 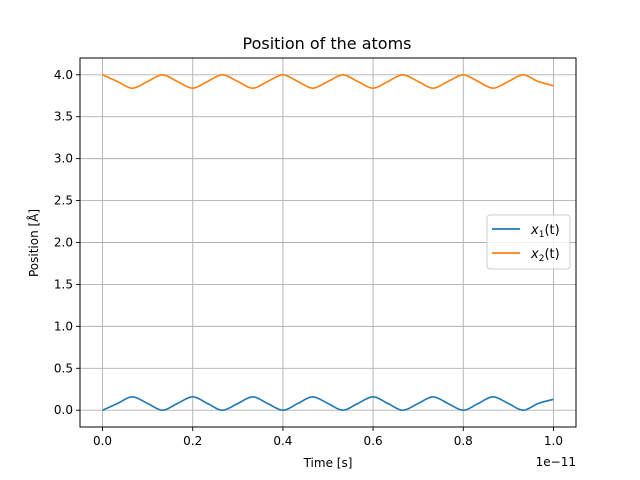 What do you see at coordinates (542, 259) in the screenshot?
I see `legend-sub-x2: 2` at bounding box center [542, 259].